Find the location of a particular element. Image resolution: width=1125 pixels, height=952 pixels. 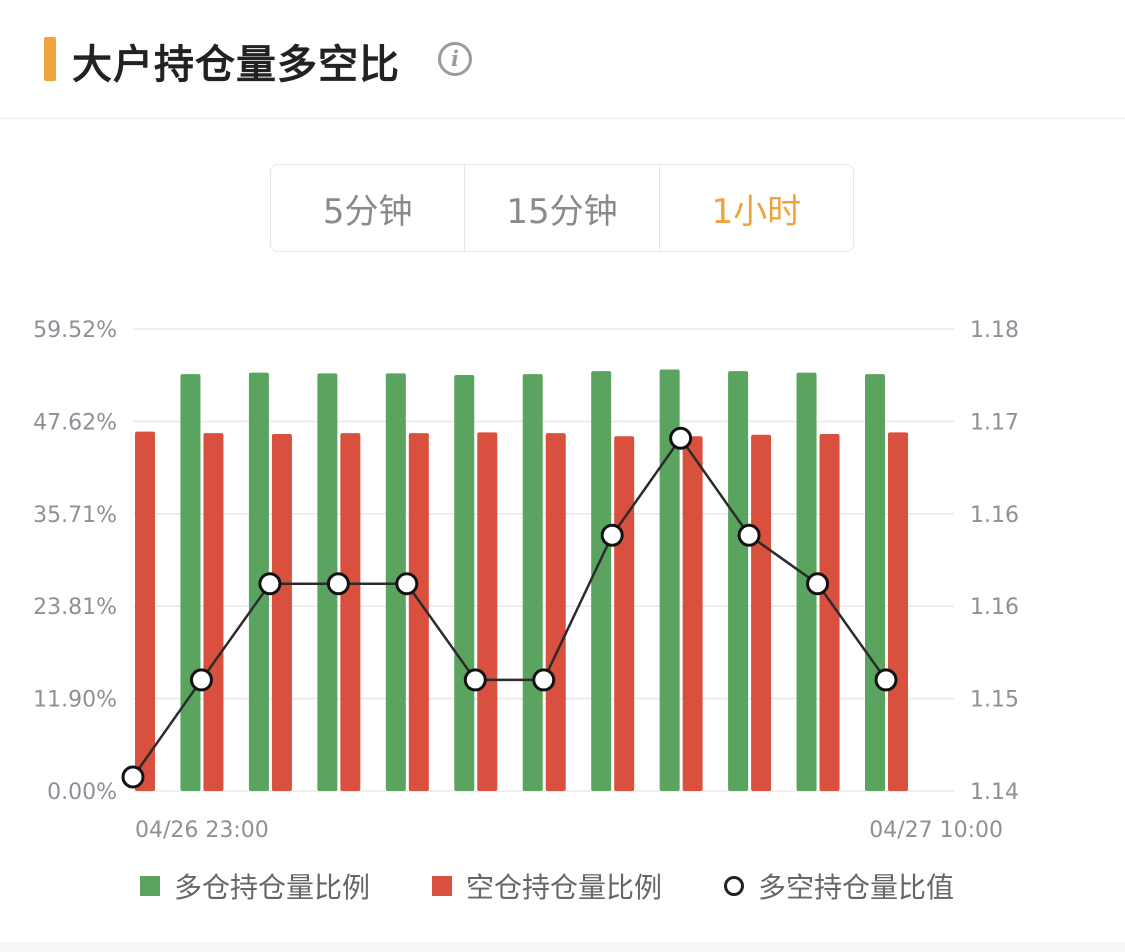

tab-1hour: 1小时 is located at coordinates (755, 208).